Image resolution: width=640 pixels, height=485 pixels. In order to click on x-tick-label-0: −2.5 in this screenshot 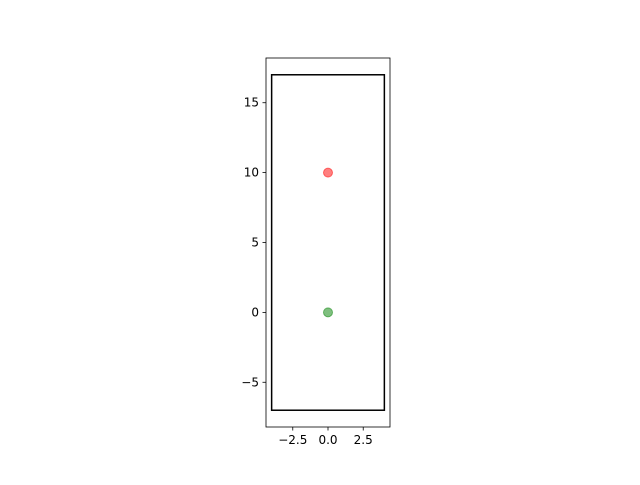, I will do `click(292, 440)`.